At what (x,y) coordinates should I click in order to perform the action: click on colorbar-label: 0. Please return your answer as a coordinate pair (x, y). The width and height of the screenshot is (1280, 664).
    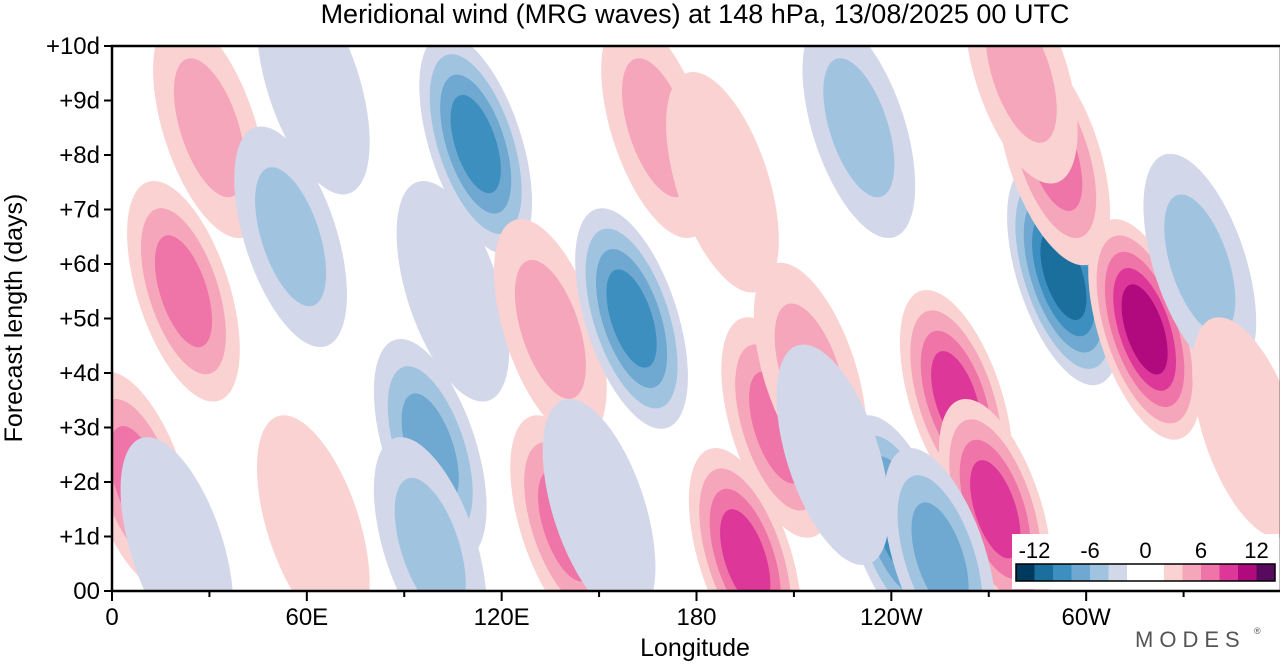
    Looking at the image, I should click on (1145, 550).